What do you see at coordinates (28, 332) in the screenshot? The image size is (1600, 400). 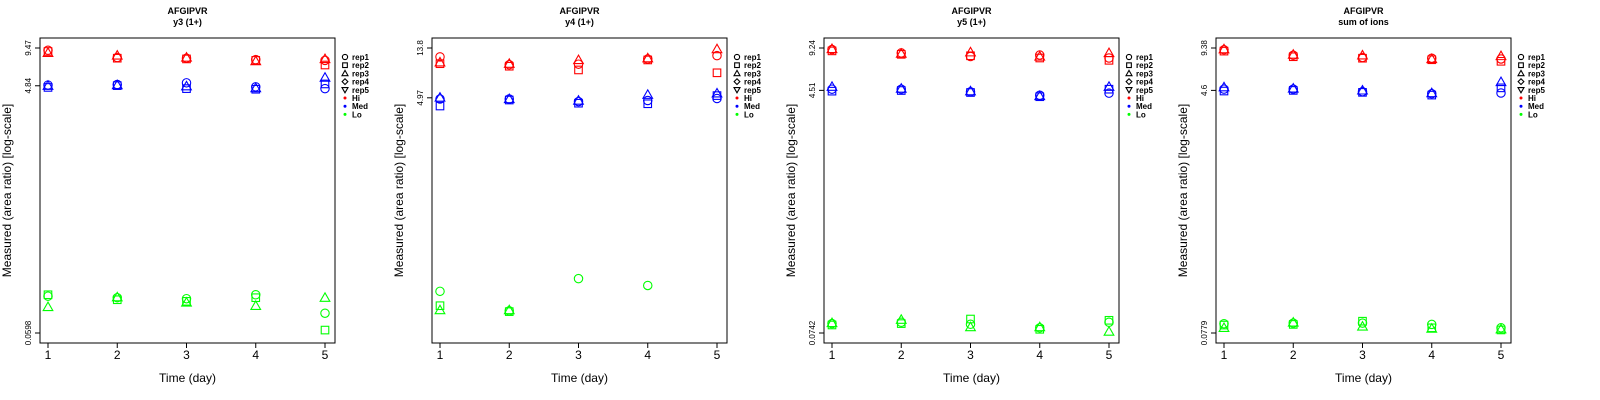 I see `y-tick-label: 0.0598` at bounding box center [28, 332].